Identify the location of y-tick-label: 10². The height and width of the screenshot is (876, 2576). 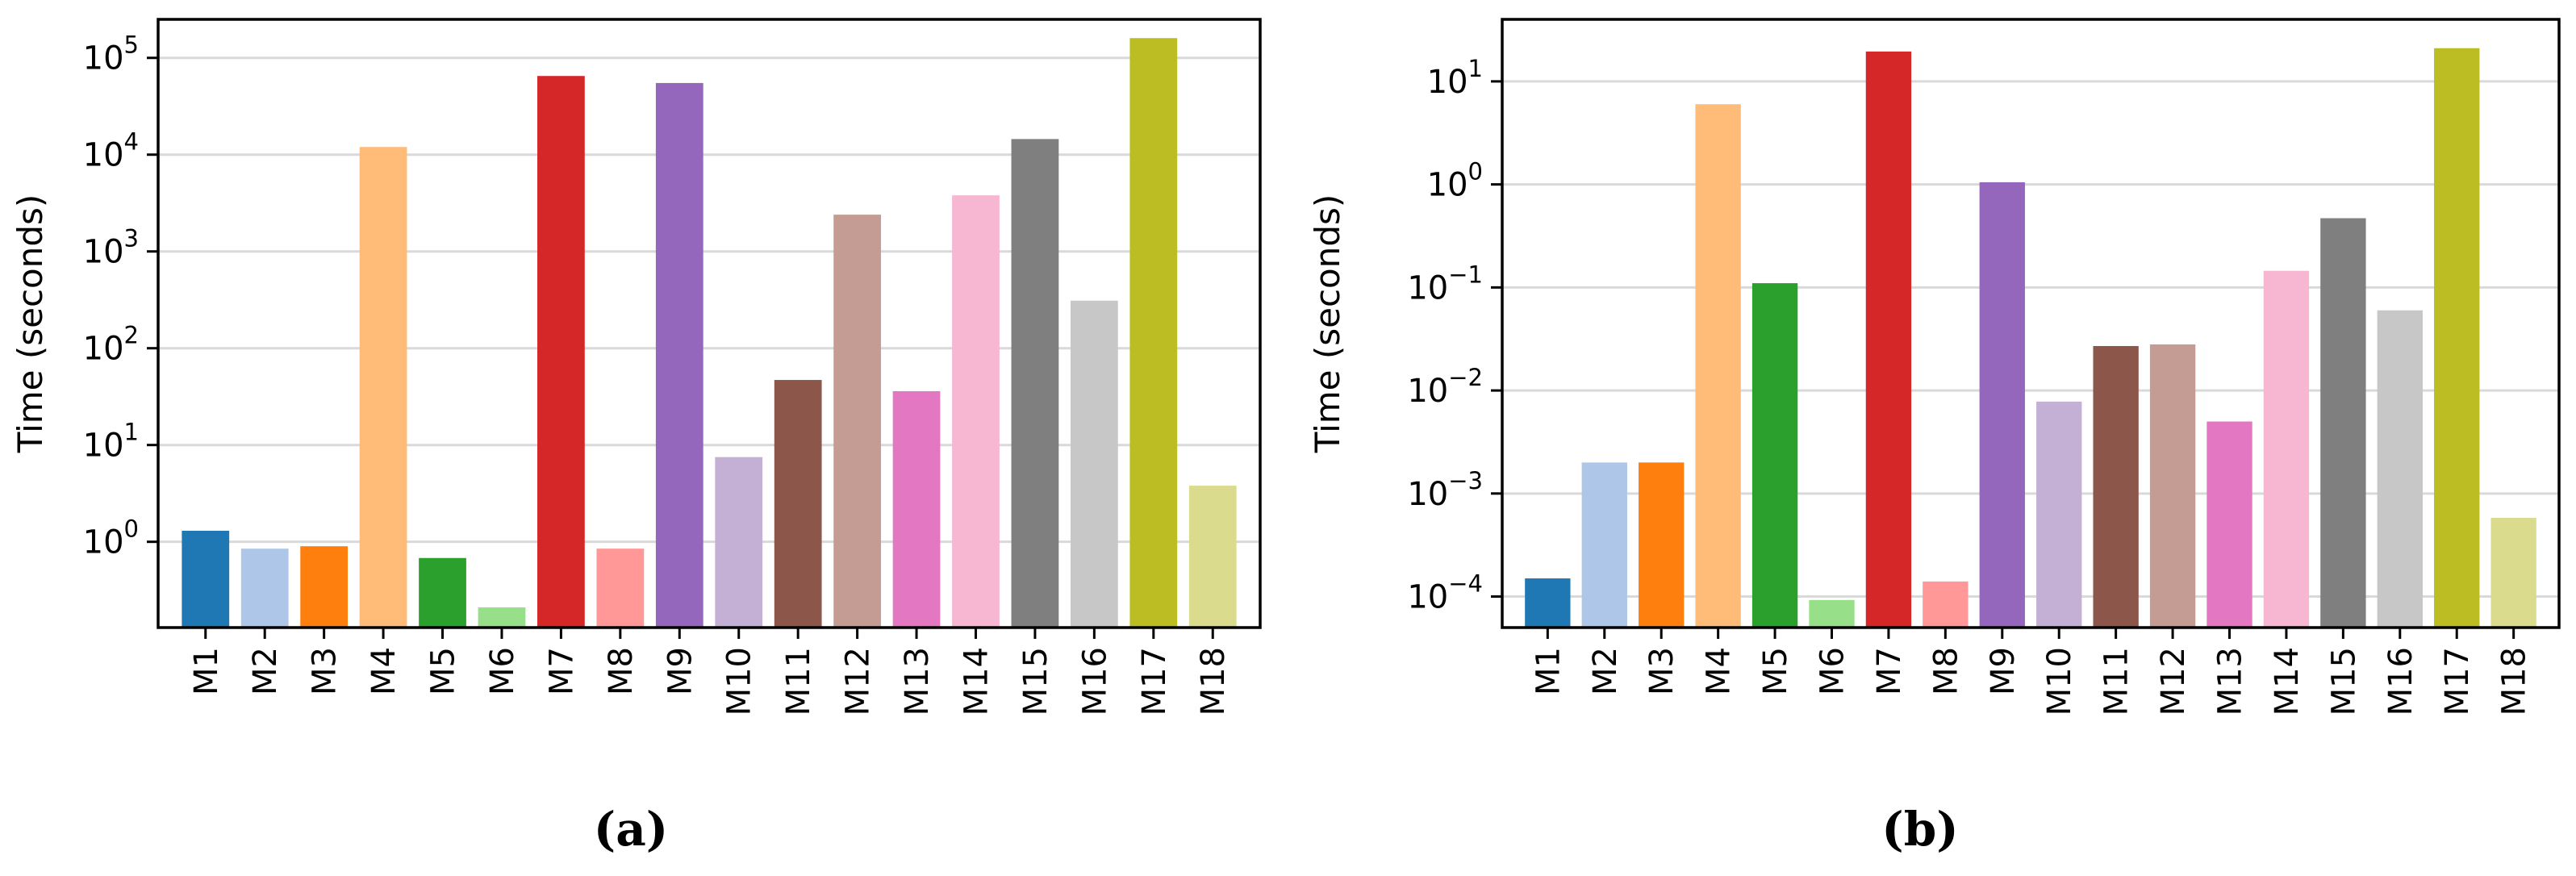
(111, 345).